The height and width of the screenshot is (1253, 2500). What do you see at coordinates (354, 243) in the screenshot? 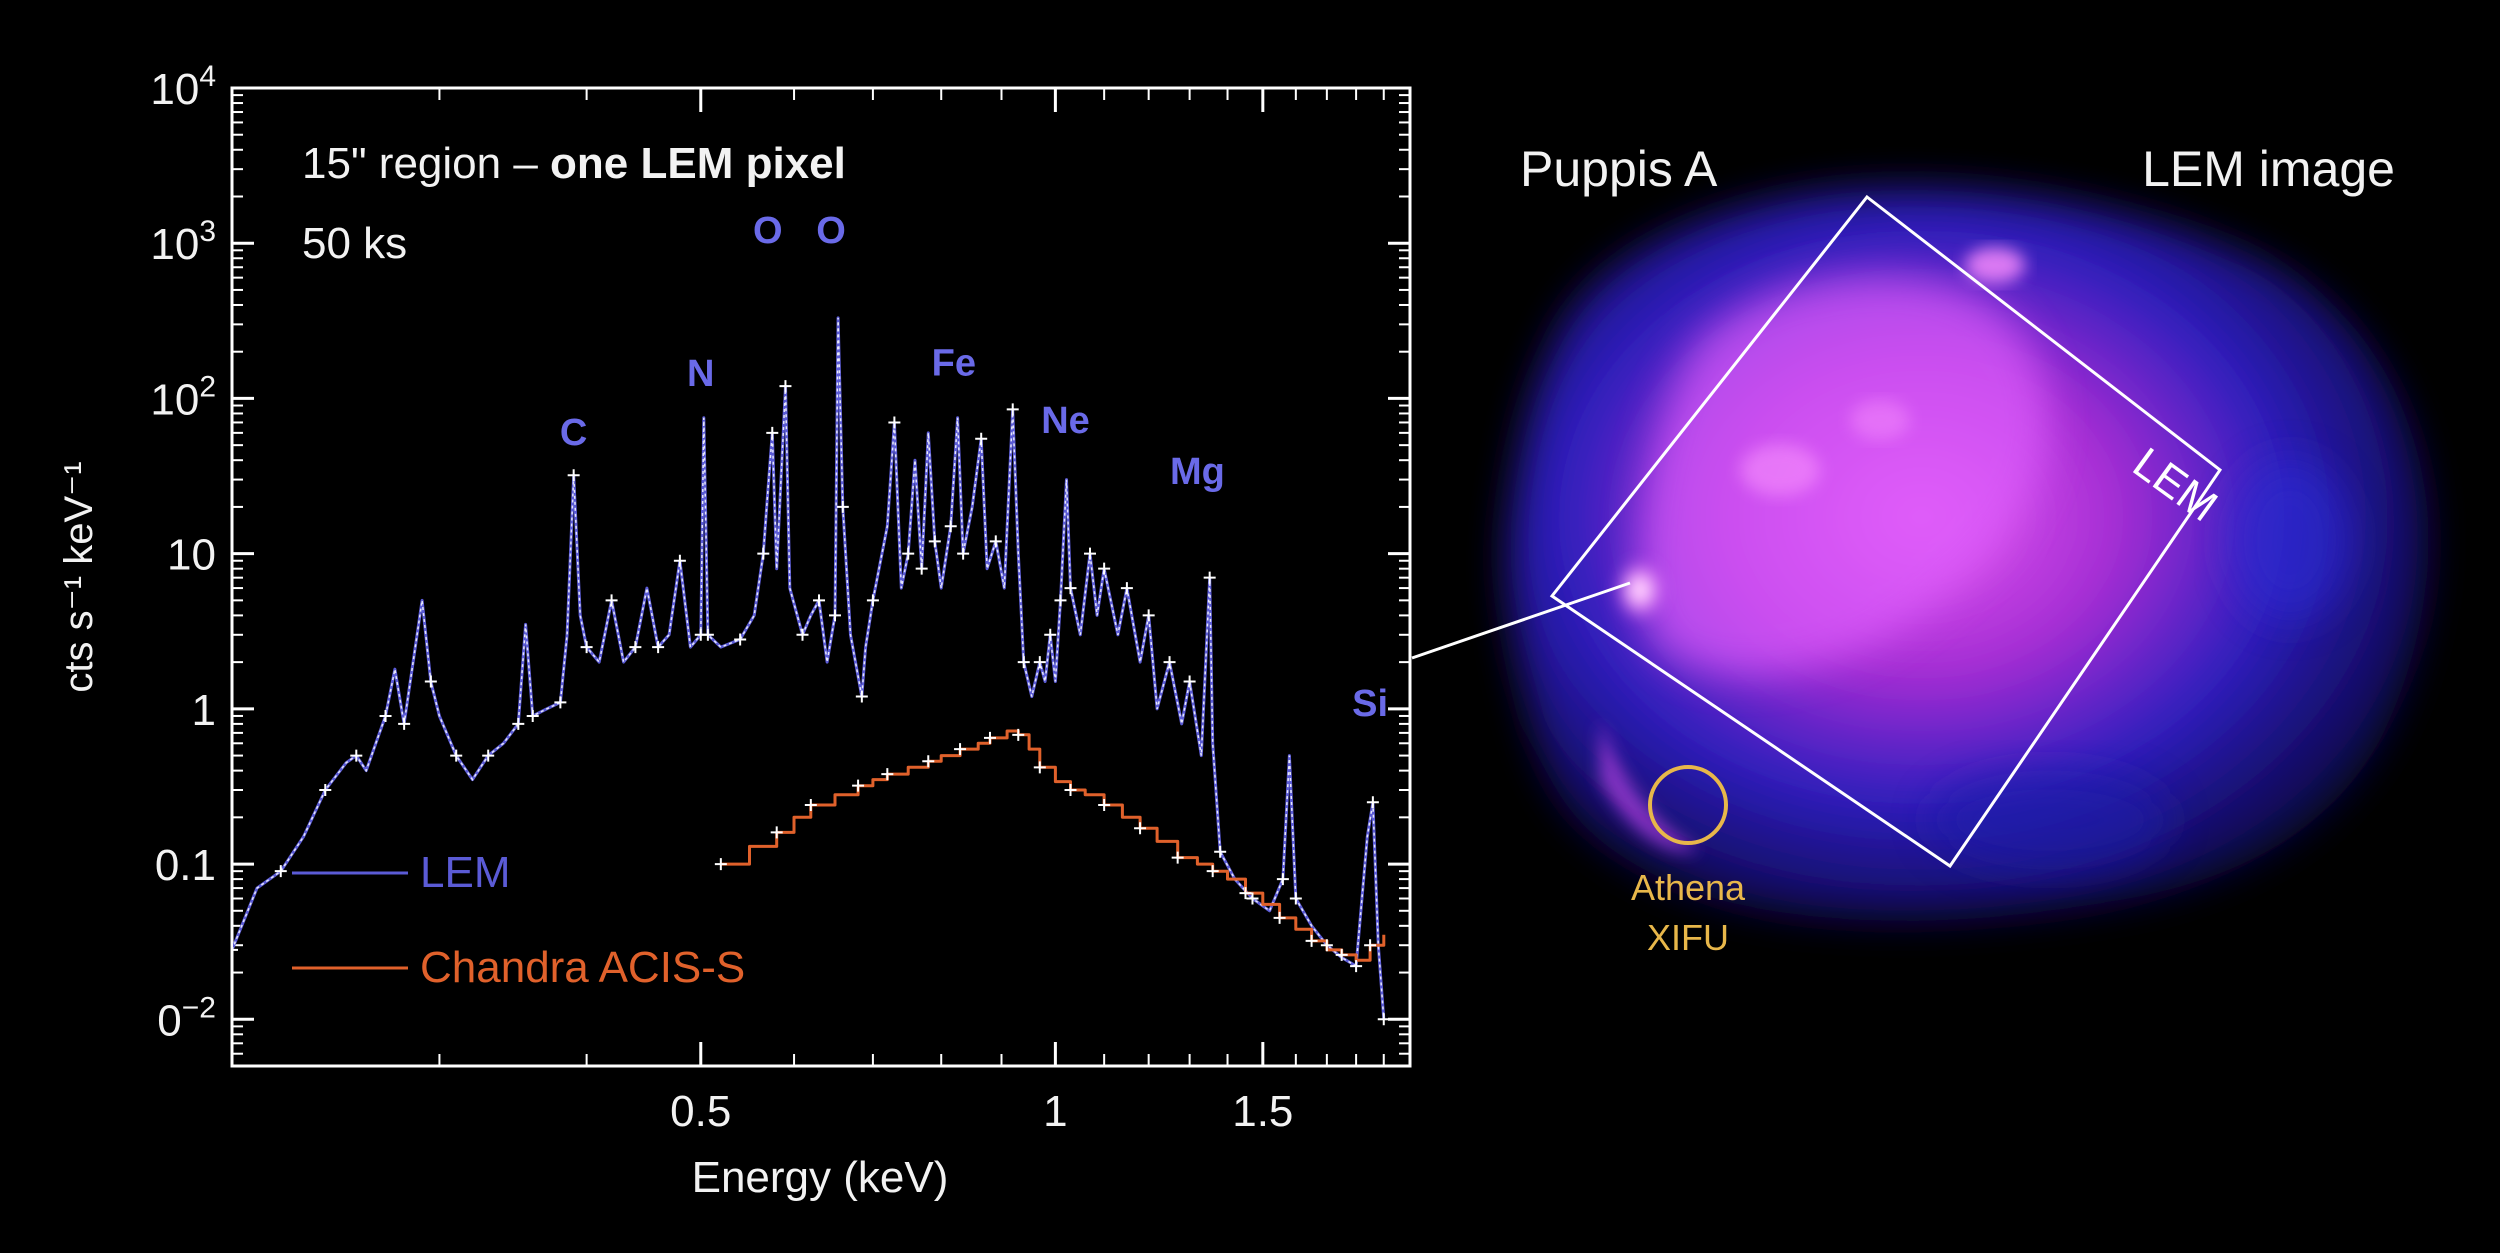
I see `exposure-annotation: 50 ks` at bounding box center [354, 243].